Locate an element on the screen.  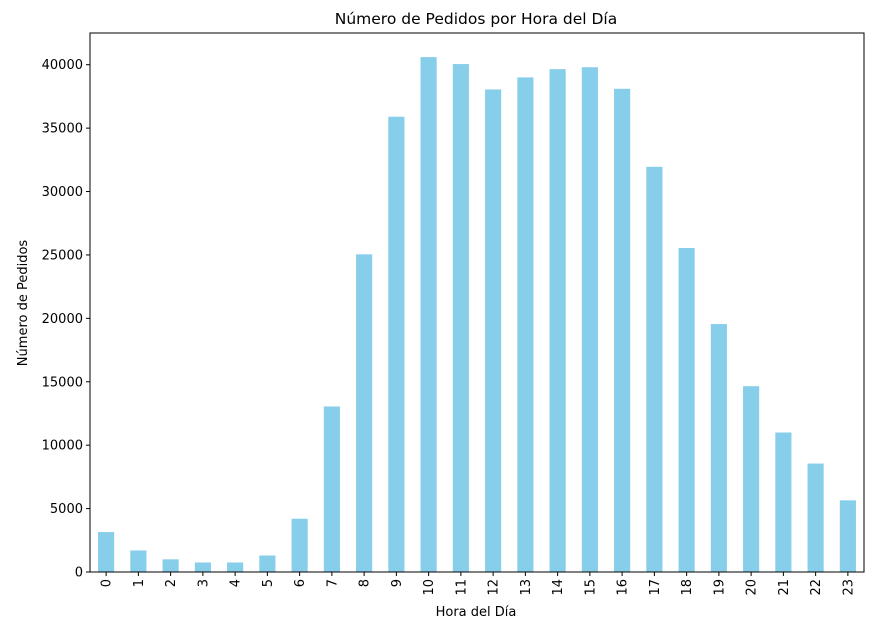
x-tick-label: 11 is located at coordinates (461, 587).